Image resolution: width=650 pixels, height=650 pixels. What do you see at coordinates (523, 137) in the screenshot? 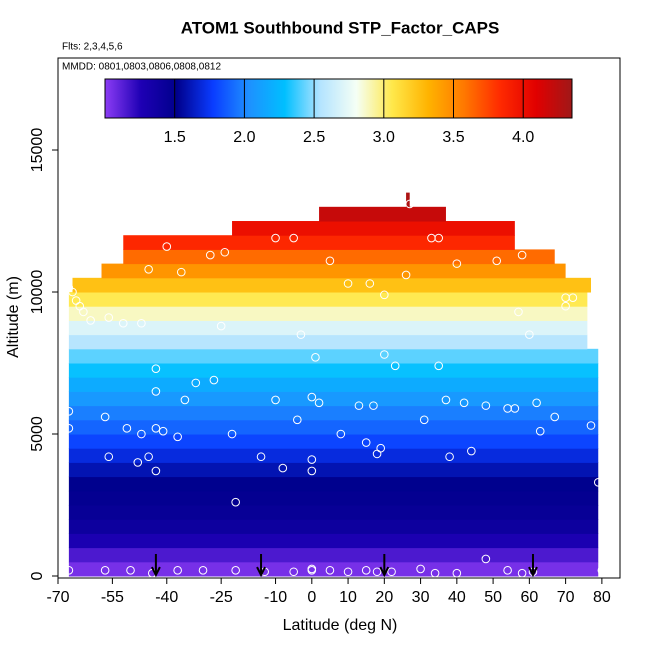
I see `colorbar-tick-label: 4.0` at bounding box center [523, 137].